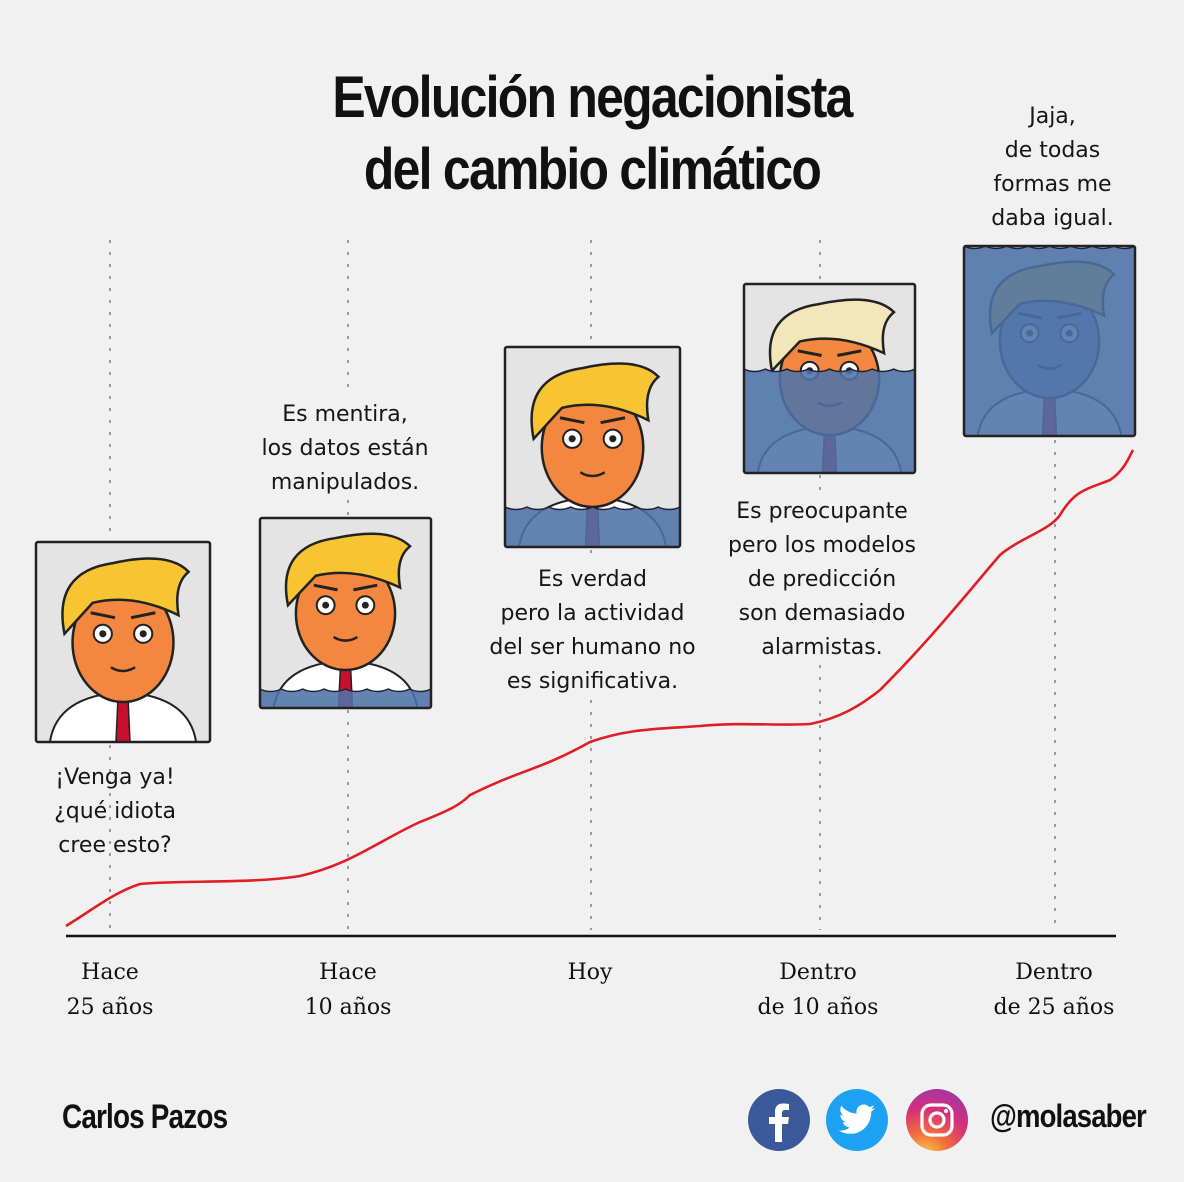 The image size is (1184, 1182). I want to click on axis-label-3: Hoy, so click(590, 972).